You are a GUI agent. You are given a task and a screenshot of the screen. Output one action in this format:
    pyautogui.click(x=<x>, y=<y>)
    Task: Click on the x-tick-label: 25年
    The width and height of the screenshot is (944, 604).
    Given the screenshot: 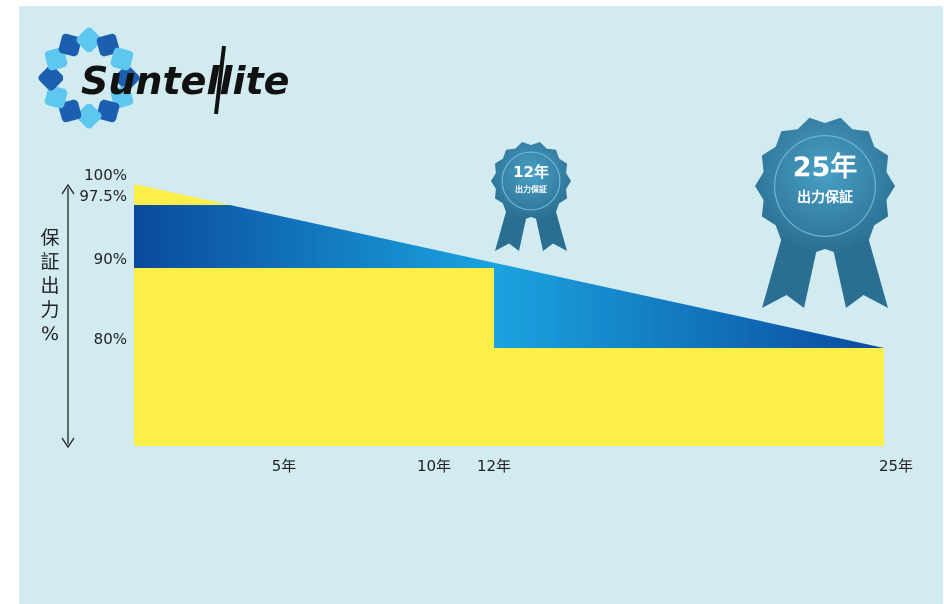 What is the action you would take?
    pyautogui.click(x=896, y=466)
    